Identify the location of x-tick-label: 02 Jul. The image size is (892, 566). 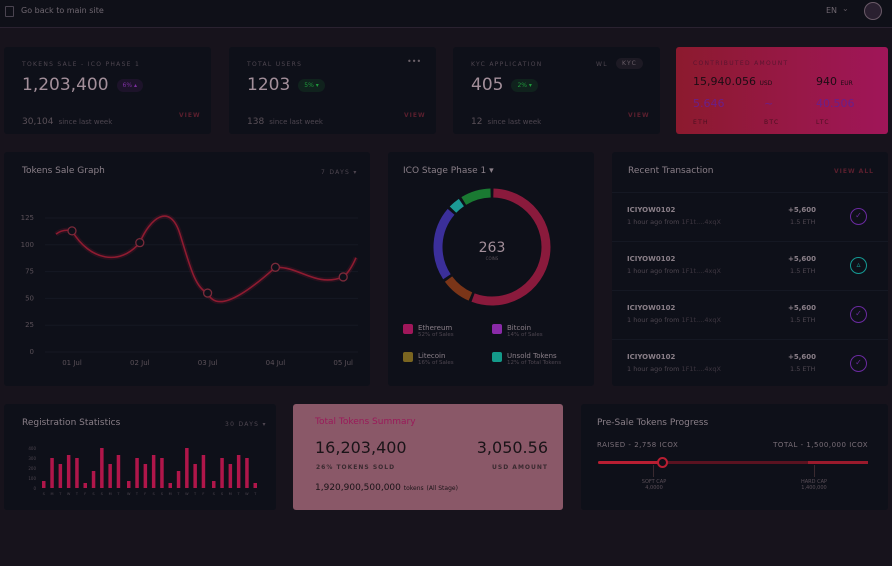
(140, 363).